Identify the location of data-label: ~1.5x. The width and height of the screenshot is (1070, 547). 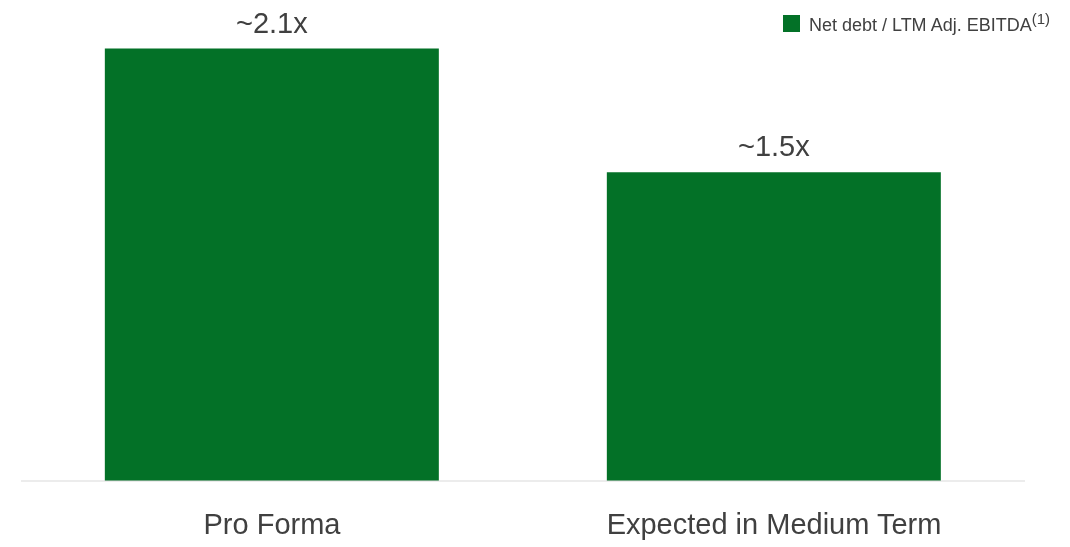
(774, 146).